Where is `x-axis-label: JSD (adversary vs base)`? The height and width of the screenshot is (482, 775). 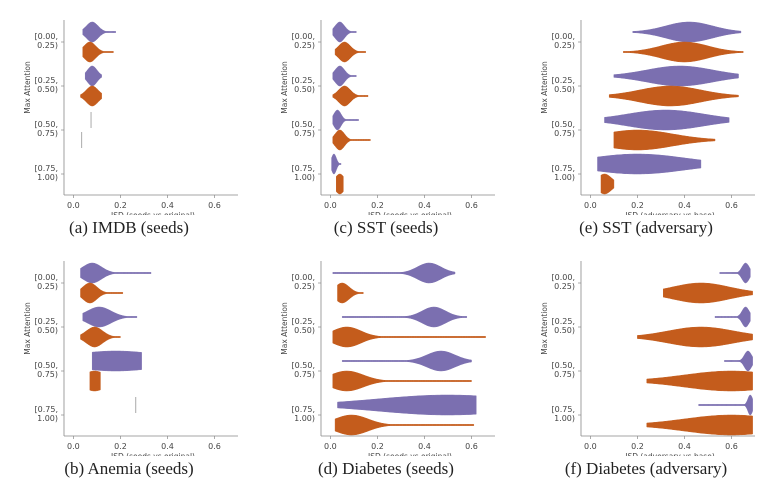
x-axis-label: JSD (adversary vs base) is located at coordinates (669, 213).